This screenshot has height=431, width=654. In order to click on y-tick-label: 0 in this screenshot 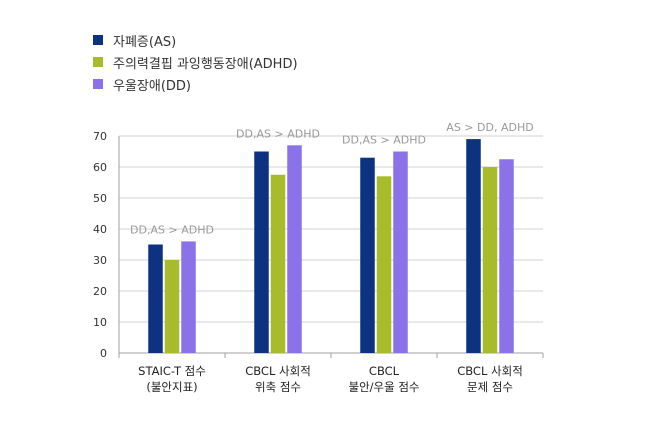, I will do `click(103, 353)`.